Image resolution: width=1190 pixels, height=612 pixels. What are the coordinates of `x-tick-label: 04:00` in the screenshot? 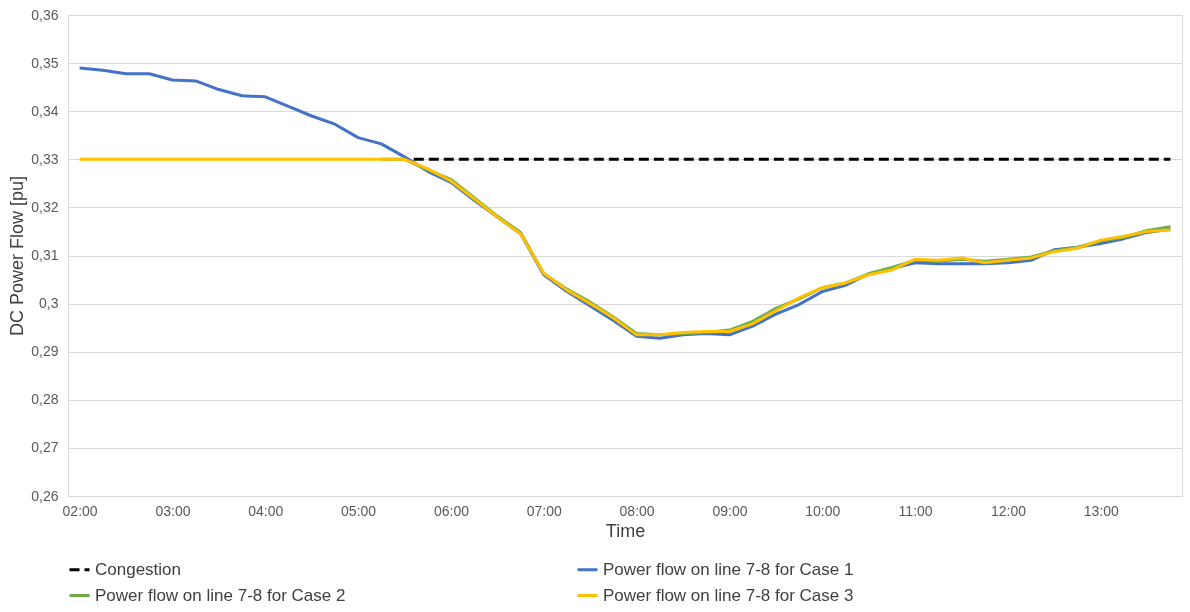 It's located at (266, 510).